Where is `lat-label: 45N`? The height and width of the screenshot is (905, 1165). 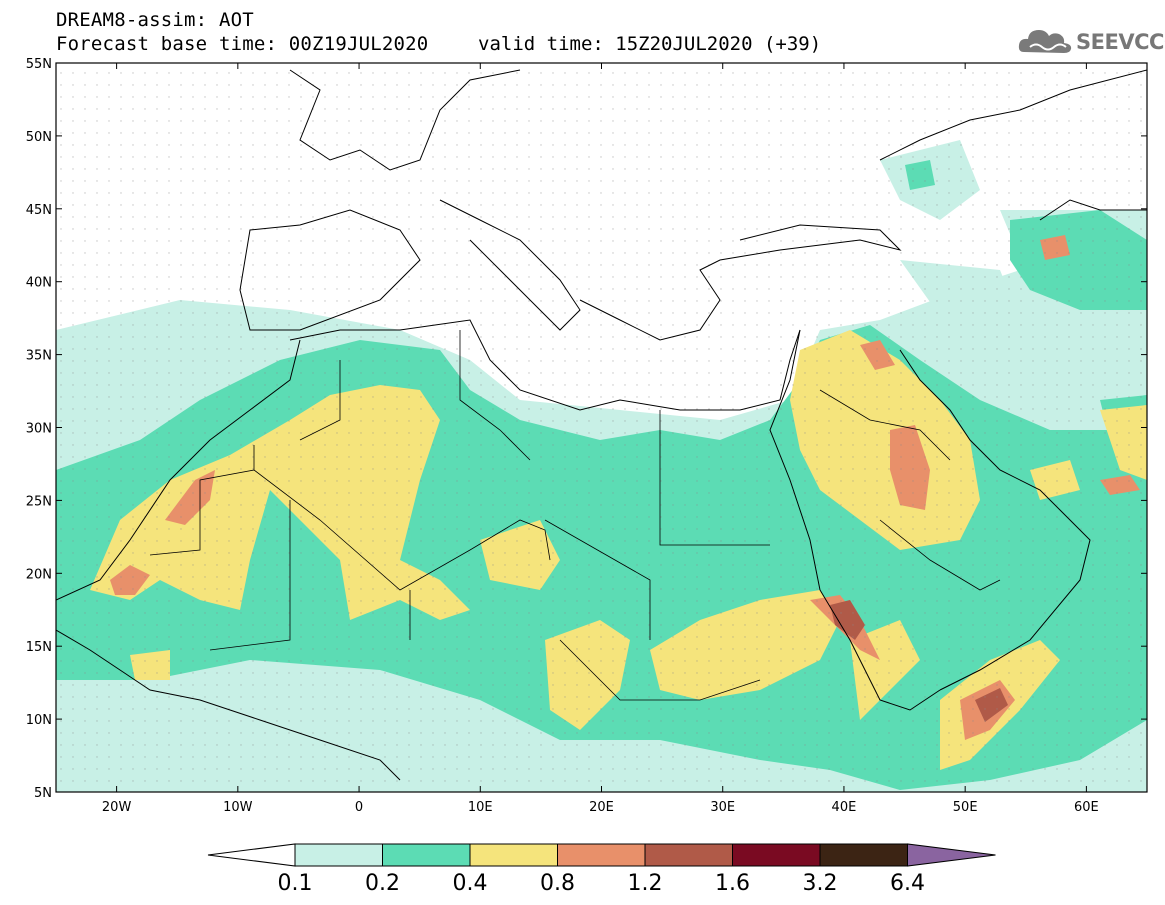 lat-label: 45N is located at coordinates (39, 210).